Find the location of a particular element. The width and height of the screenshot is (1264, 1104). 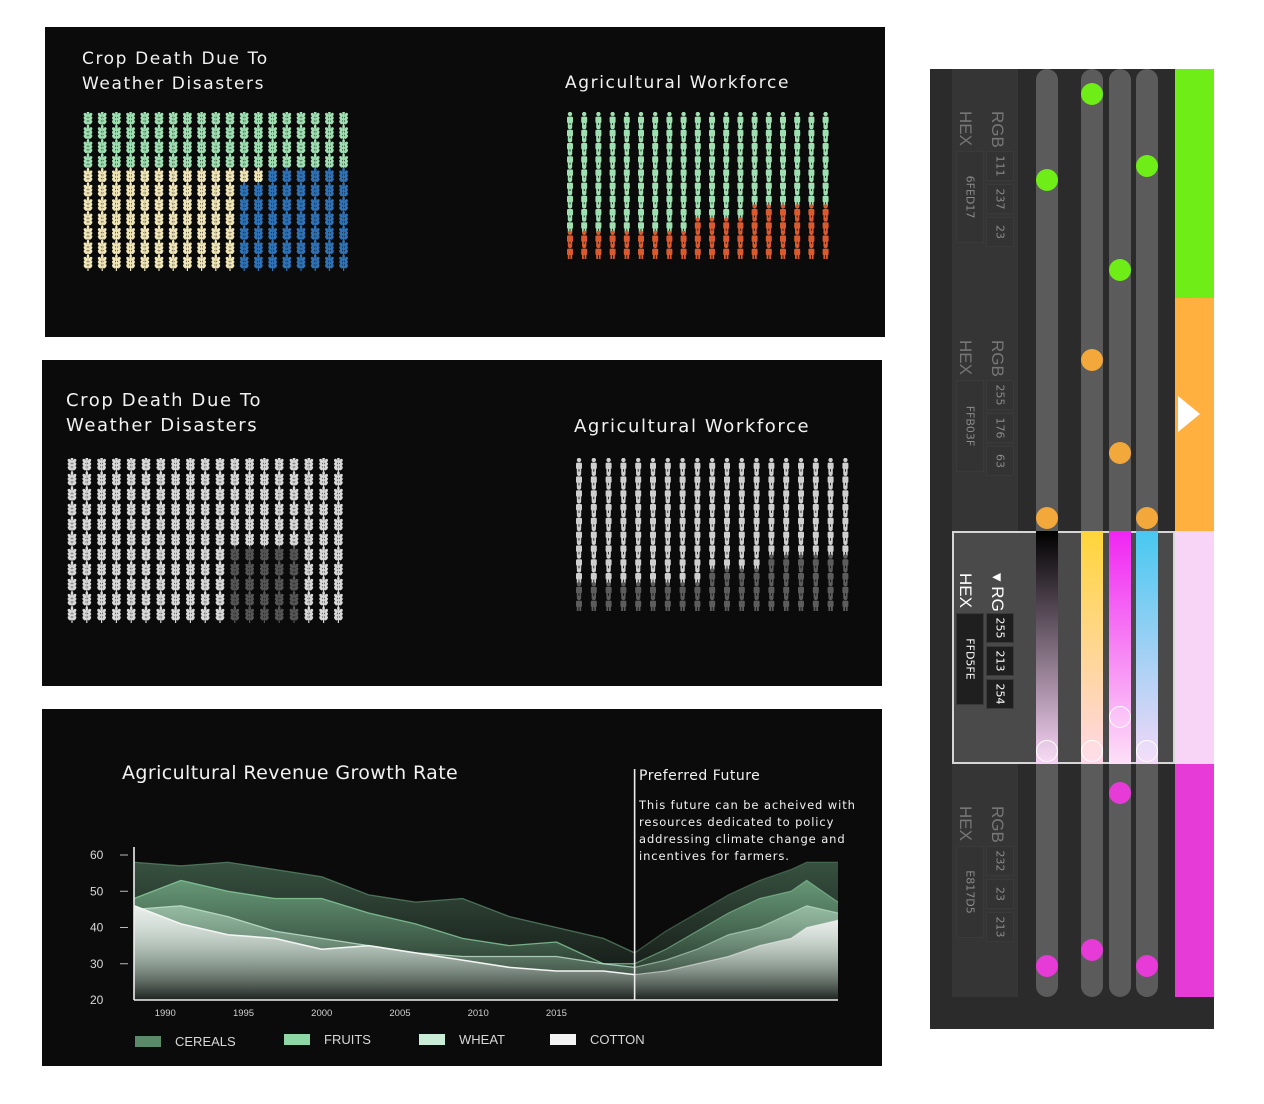

hex-value-field: E817D5 is located at coordinates (970, 892).